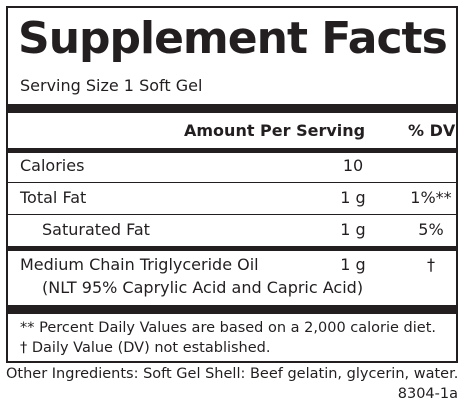  What do you see at coordinates (431, 264) in the screenshot?
I see `row-mct-oil-dv: †` at bounding box center [431, 264].